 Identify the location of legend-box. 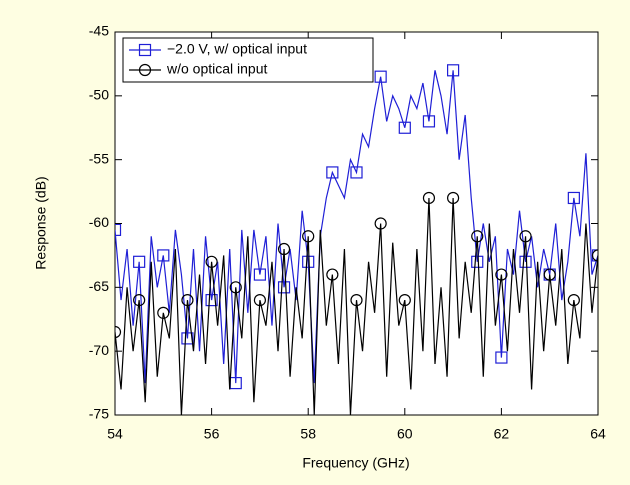
(248, 60).